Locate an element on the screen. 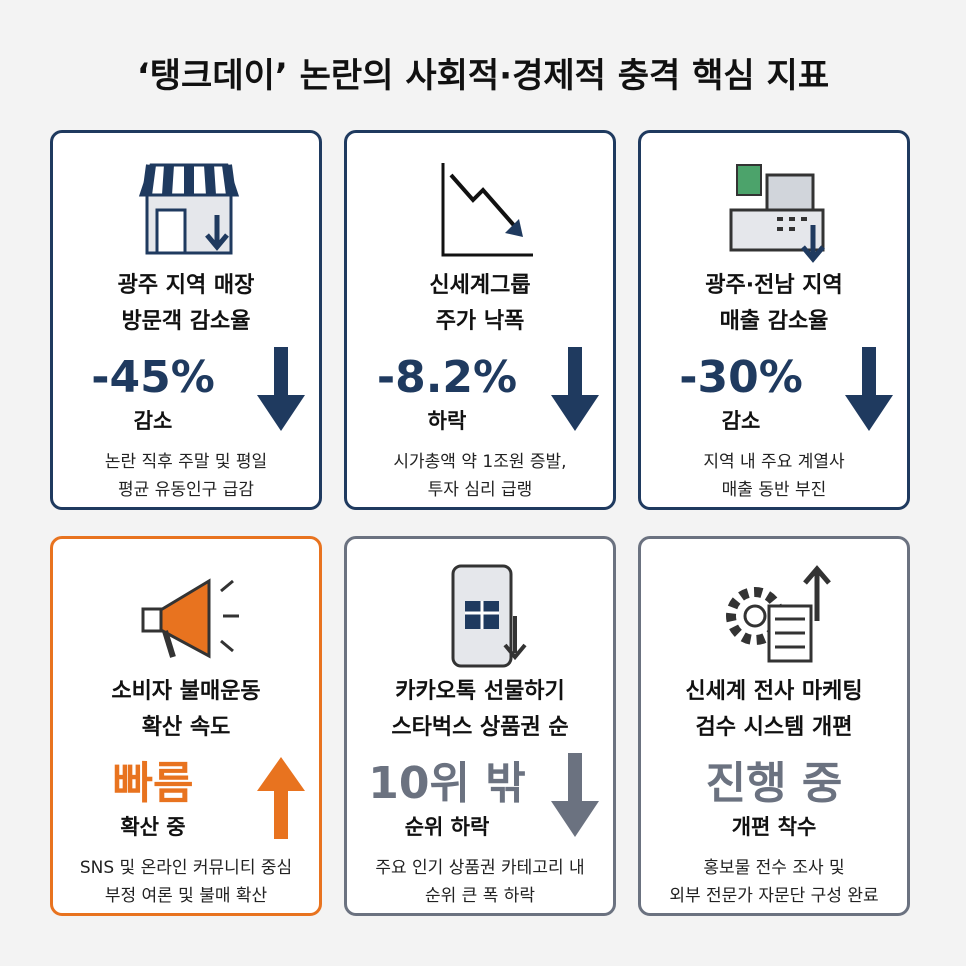  description-line: 논란 직후 주말 및 평일 is located at coordinates (186, 462).